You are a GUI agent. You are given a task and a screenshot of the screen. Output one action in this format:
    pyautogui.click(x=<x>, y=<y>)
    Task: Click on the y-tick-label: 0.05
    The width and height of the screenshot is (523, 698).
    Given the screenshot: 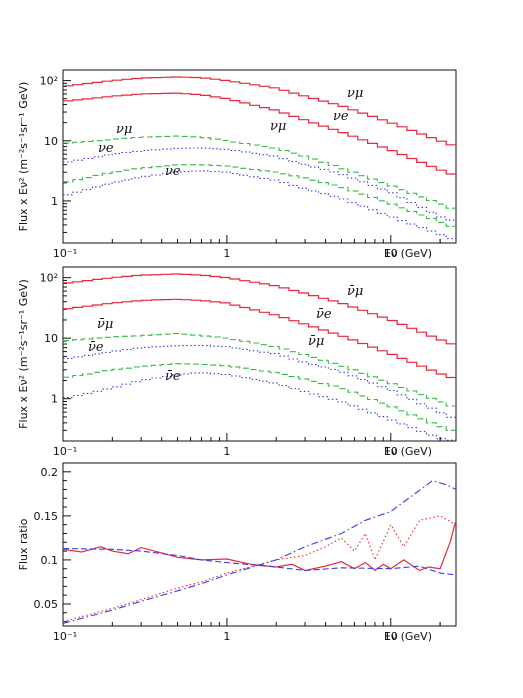 What is the action you would take?
    pyautogui.click(x=46, y=604)
    